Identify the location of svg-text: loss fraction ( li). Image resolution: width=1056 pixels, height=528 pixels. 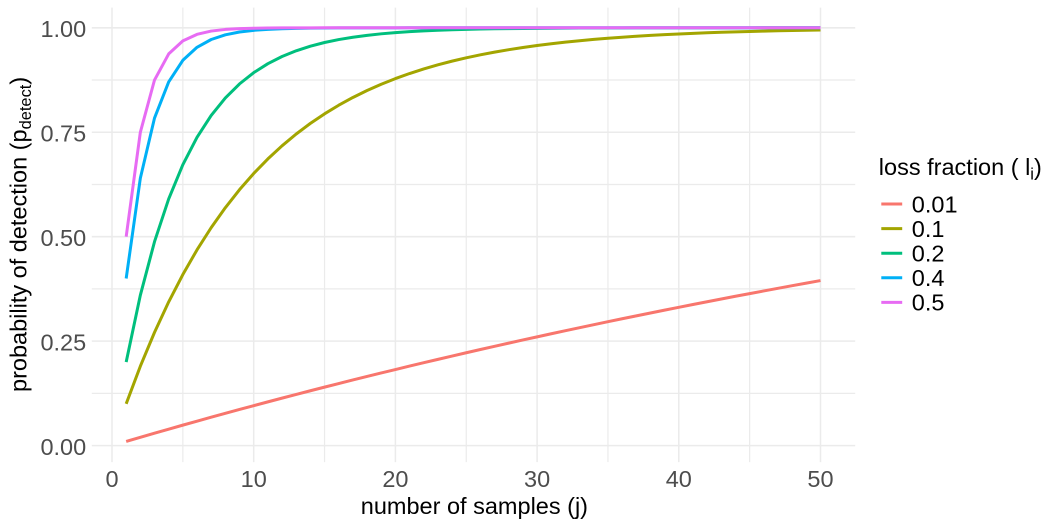
(960, 169).